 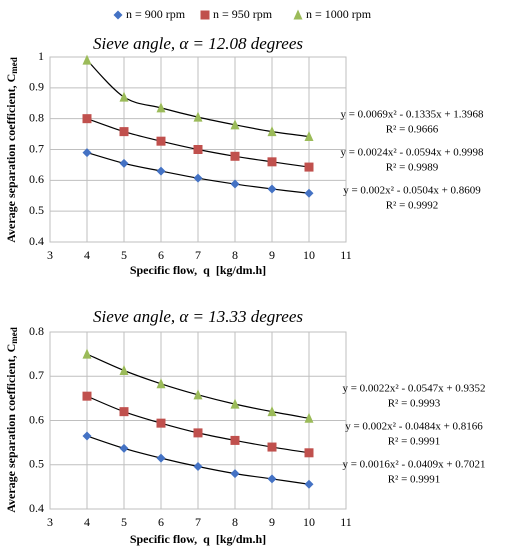 I want to click on x-tick-label: 6, so click(x=161, y=522).